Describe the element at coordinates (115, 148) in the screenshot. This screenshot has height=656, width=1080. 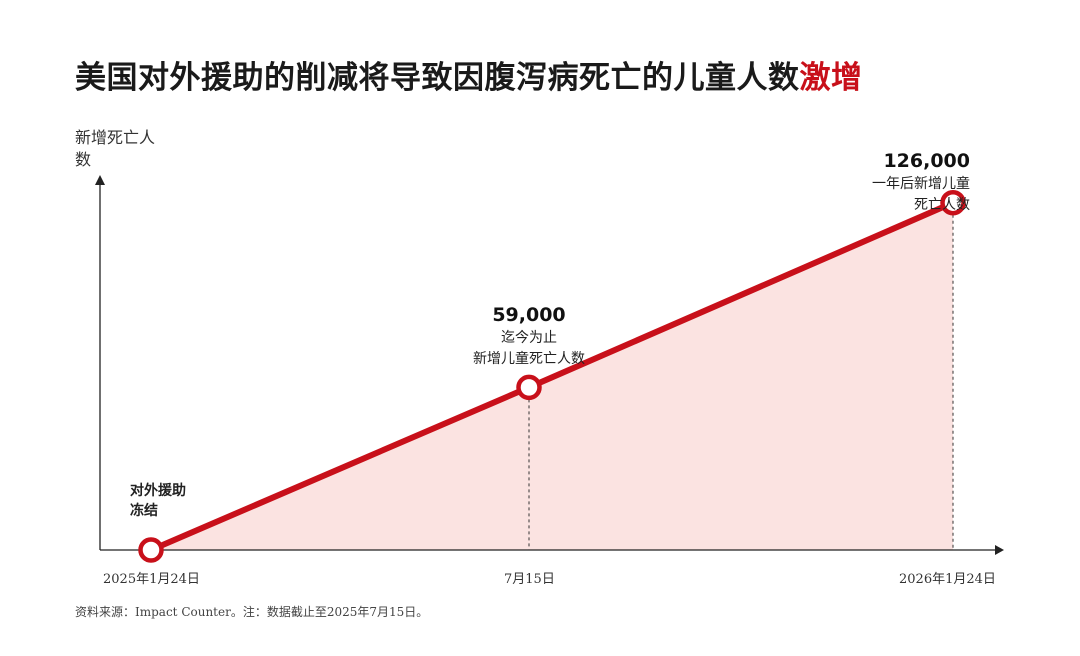
I see `y-axis-label: 新增死亡人数` at that location.